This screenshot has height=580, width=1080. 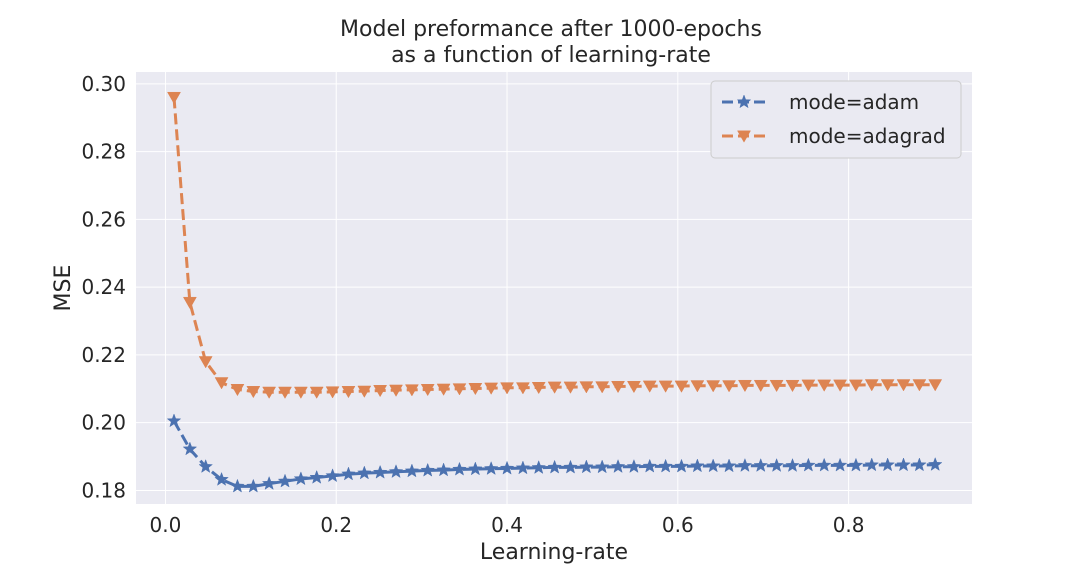 I want to click on legend-entry: mode=adagrad, so click(x=834, y=136).